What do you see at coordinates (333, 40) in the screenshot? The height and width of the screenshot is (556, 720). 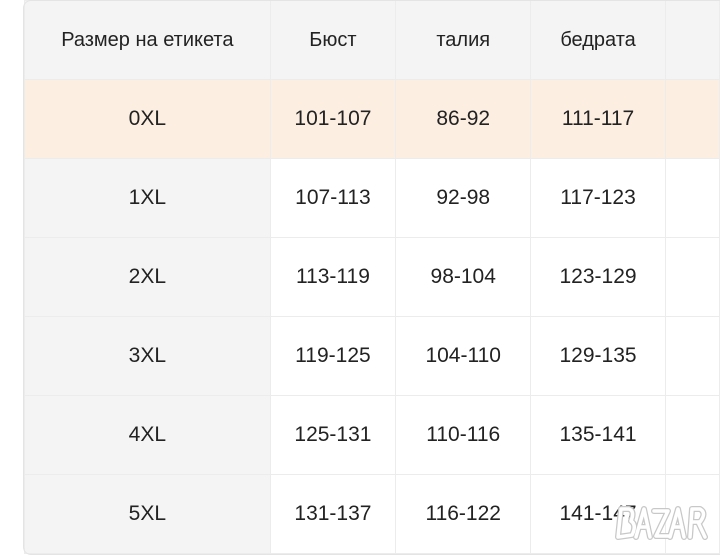 I see `header-bust: Бюст` at bounding box center [333, 40].